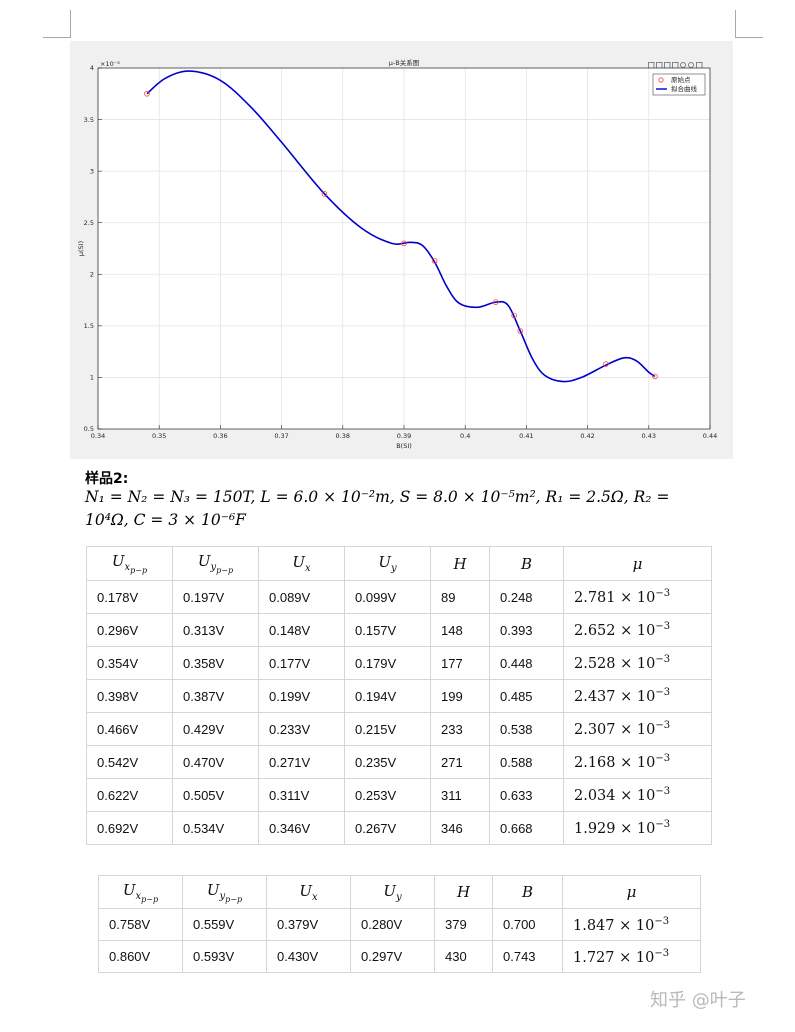 The height and width of the screenshot is (1032, 795). What do you see at coordinates (460, 696) in the screenshot?
I see `h-cell: 199` at bounding box center [460, 696].